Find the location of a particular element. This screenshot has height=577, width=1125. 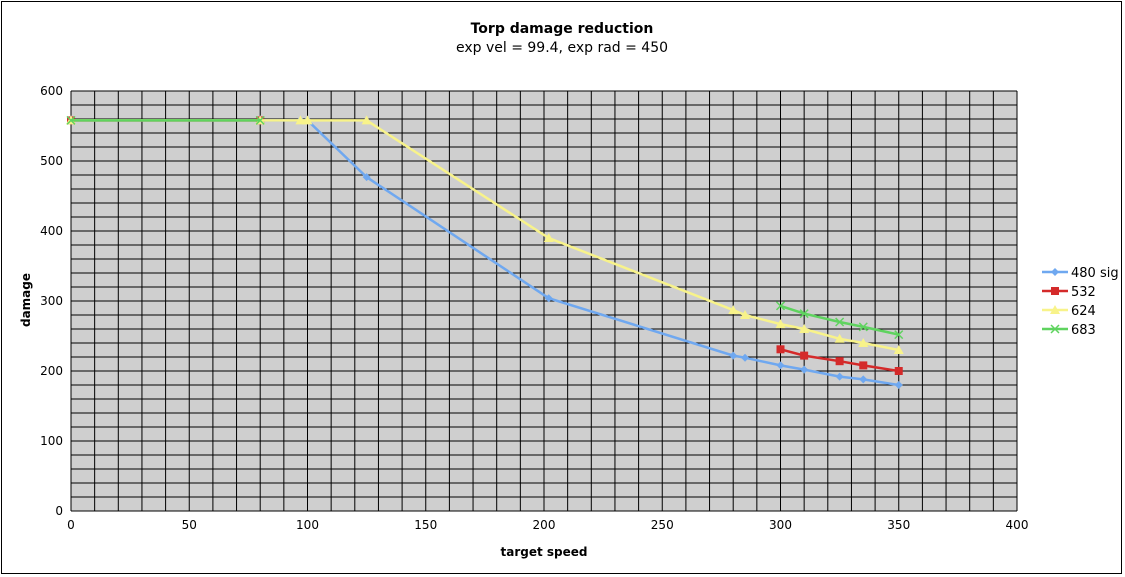

x-tick-label: 400 is located at coordinates (1017, 525).